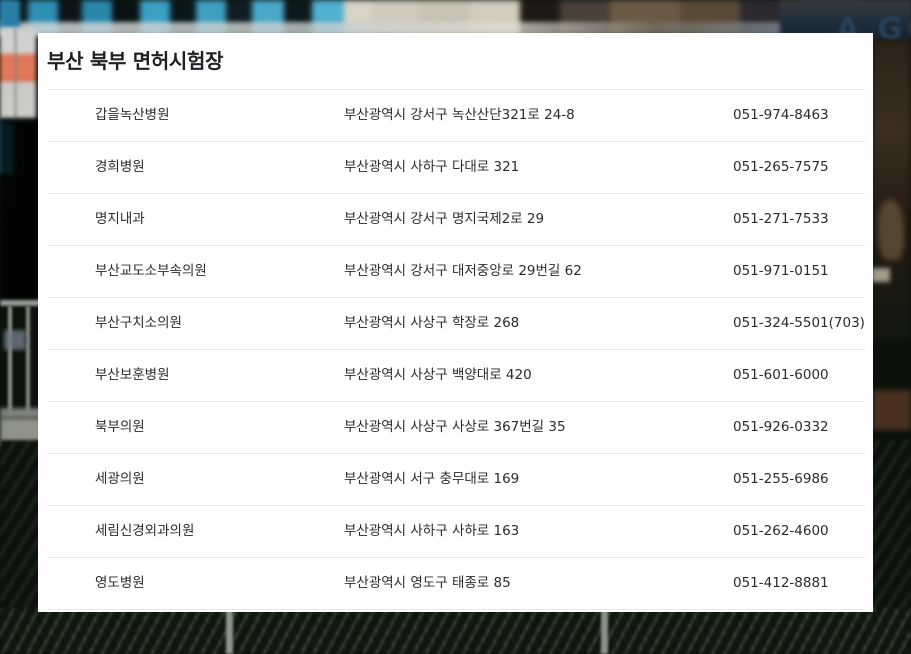 The width and height of the screenshot is (911, 654). What do you see at coordinates (432, 530) in the screenshot?
I see `hospital-address: 부산광역시 사하구 사하로 163` at bounding box center [432, 530].